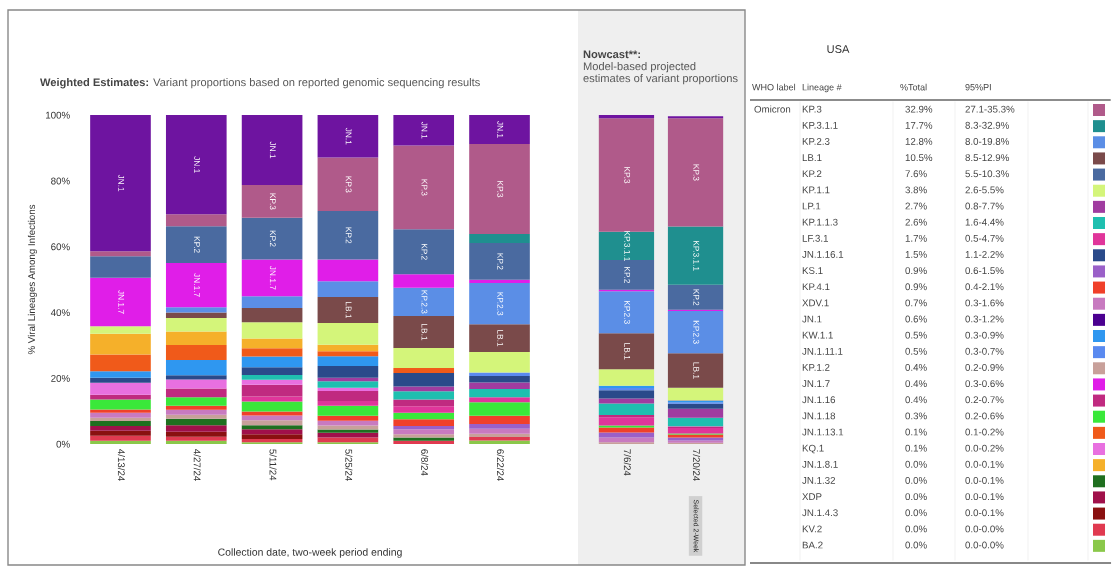  Describe the element at coordinates (916, 319) in the screenshot. I see `text: 0.6%` at that location.